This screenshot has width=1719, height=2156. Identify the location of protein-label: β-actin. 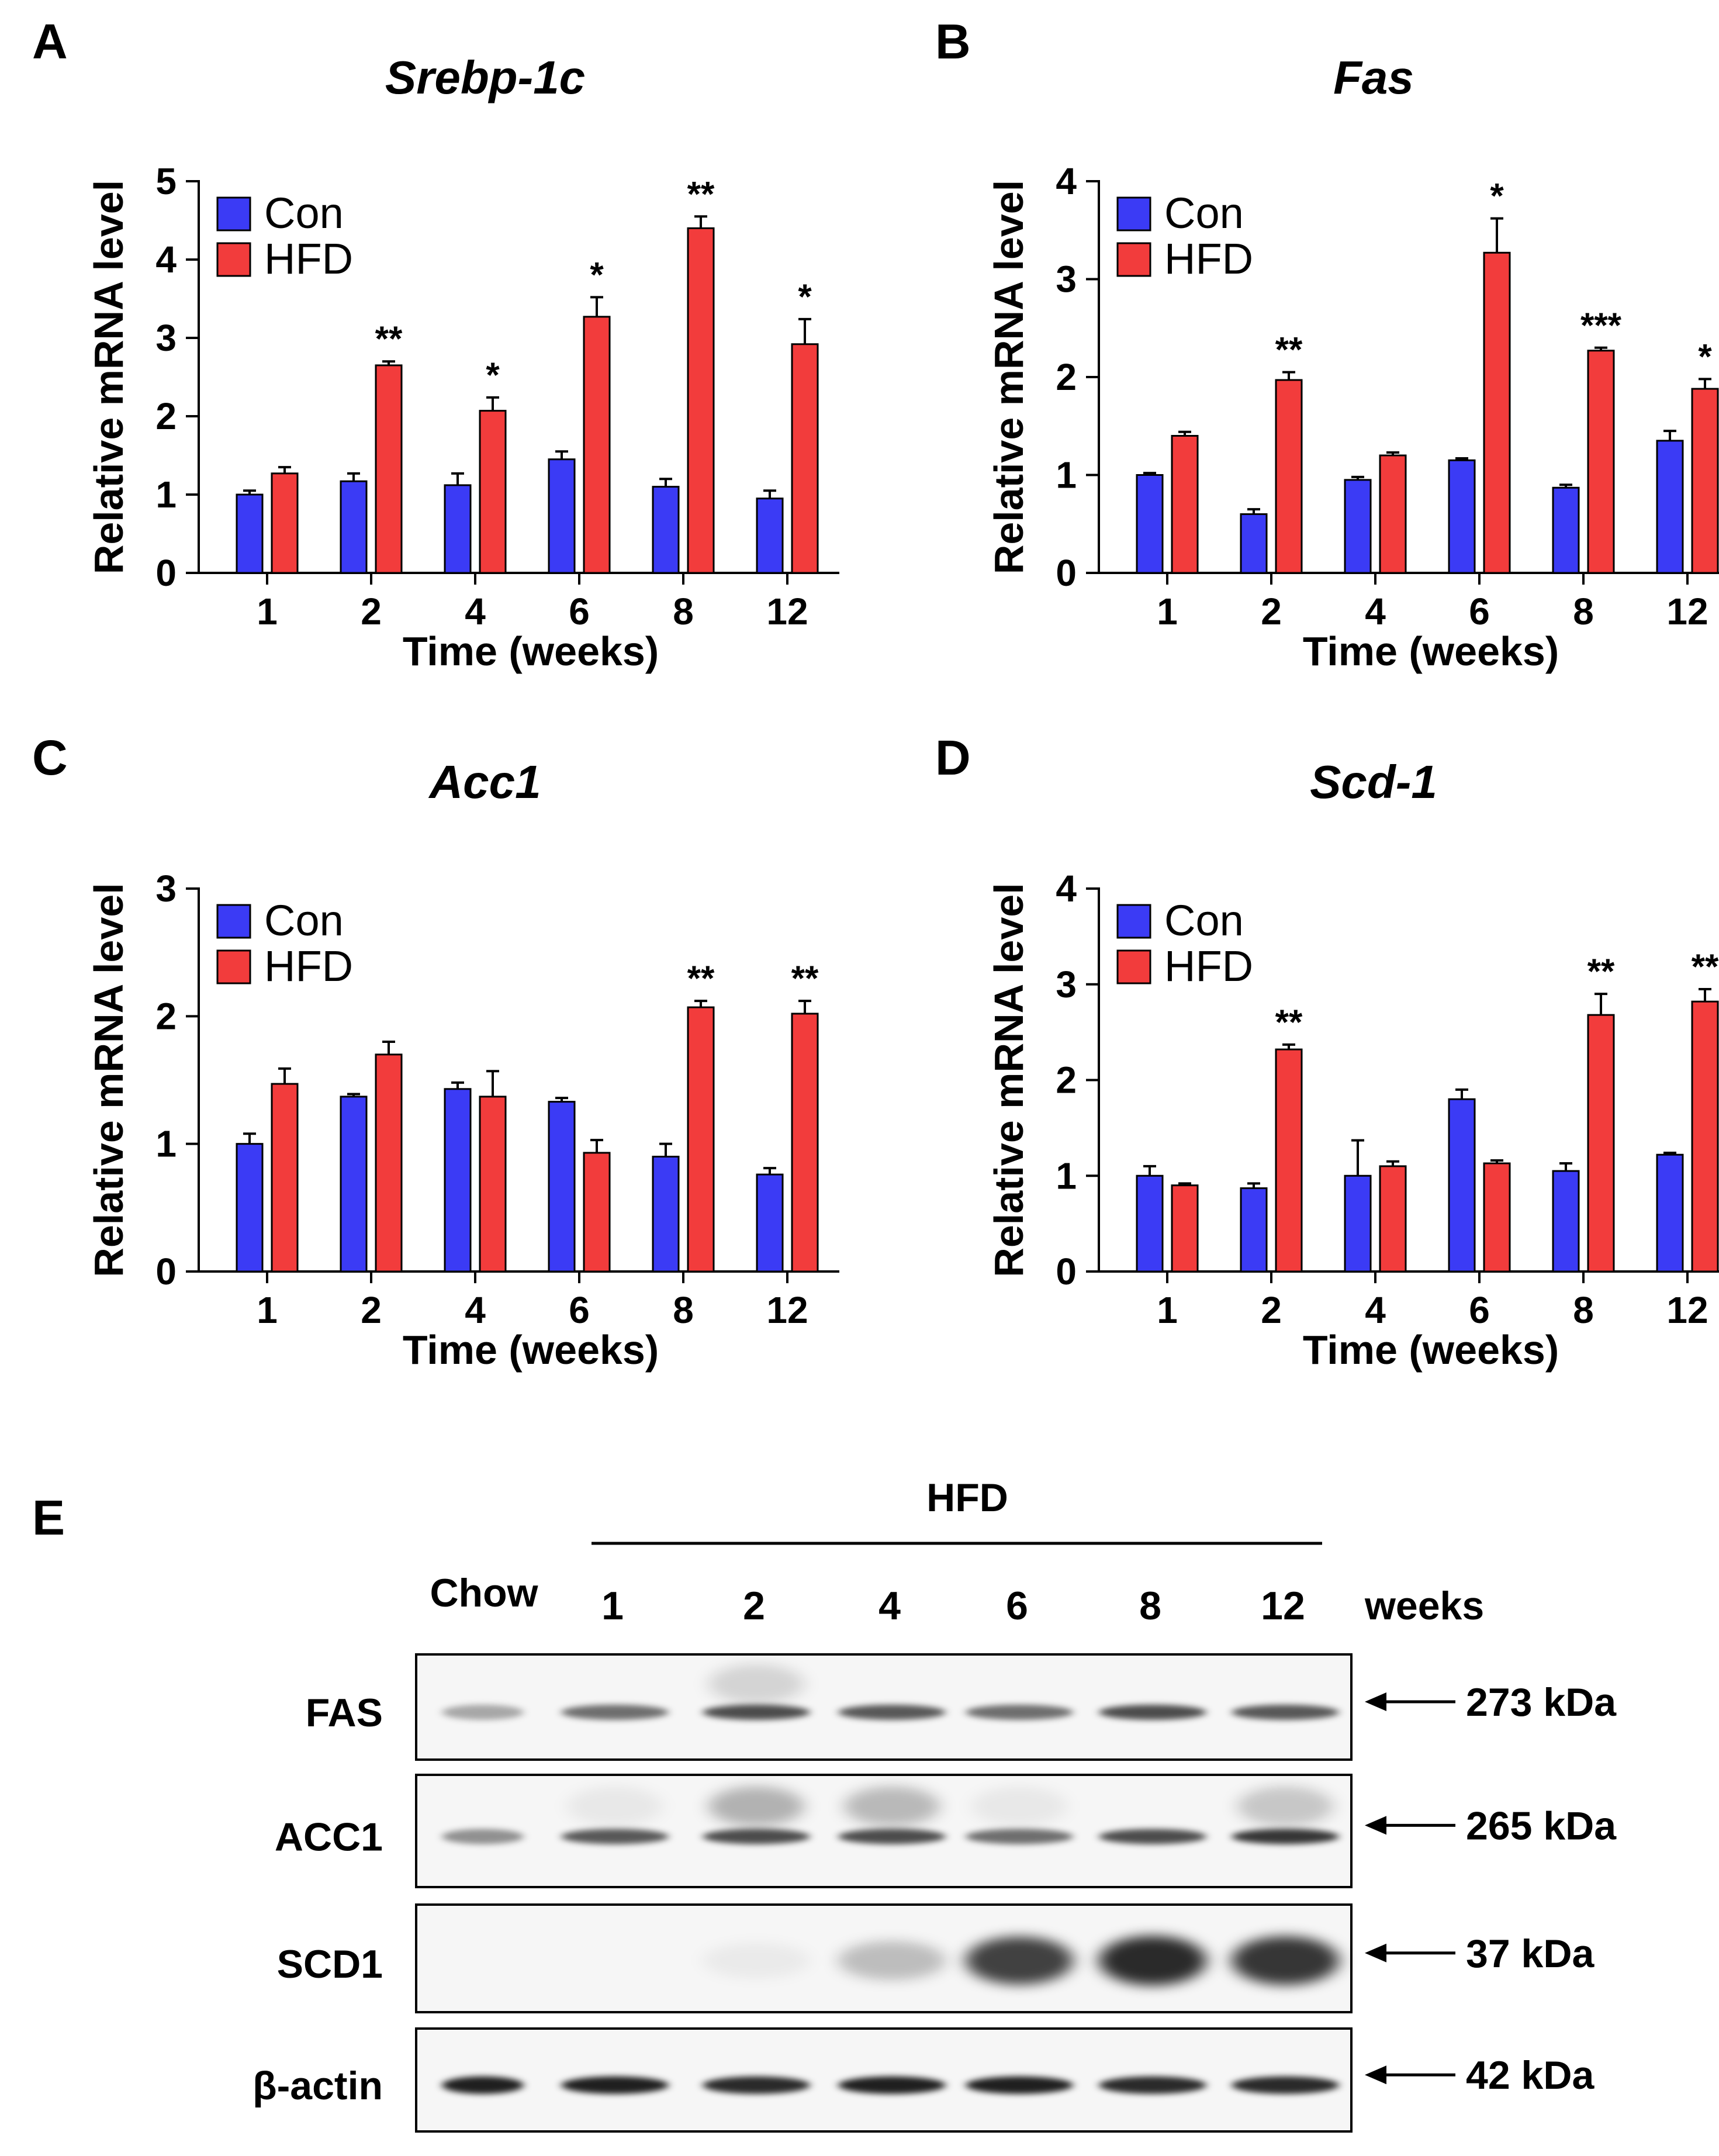
(318, 2086).